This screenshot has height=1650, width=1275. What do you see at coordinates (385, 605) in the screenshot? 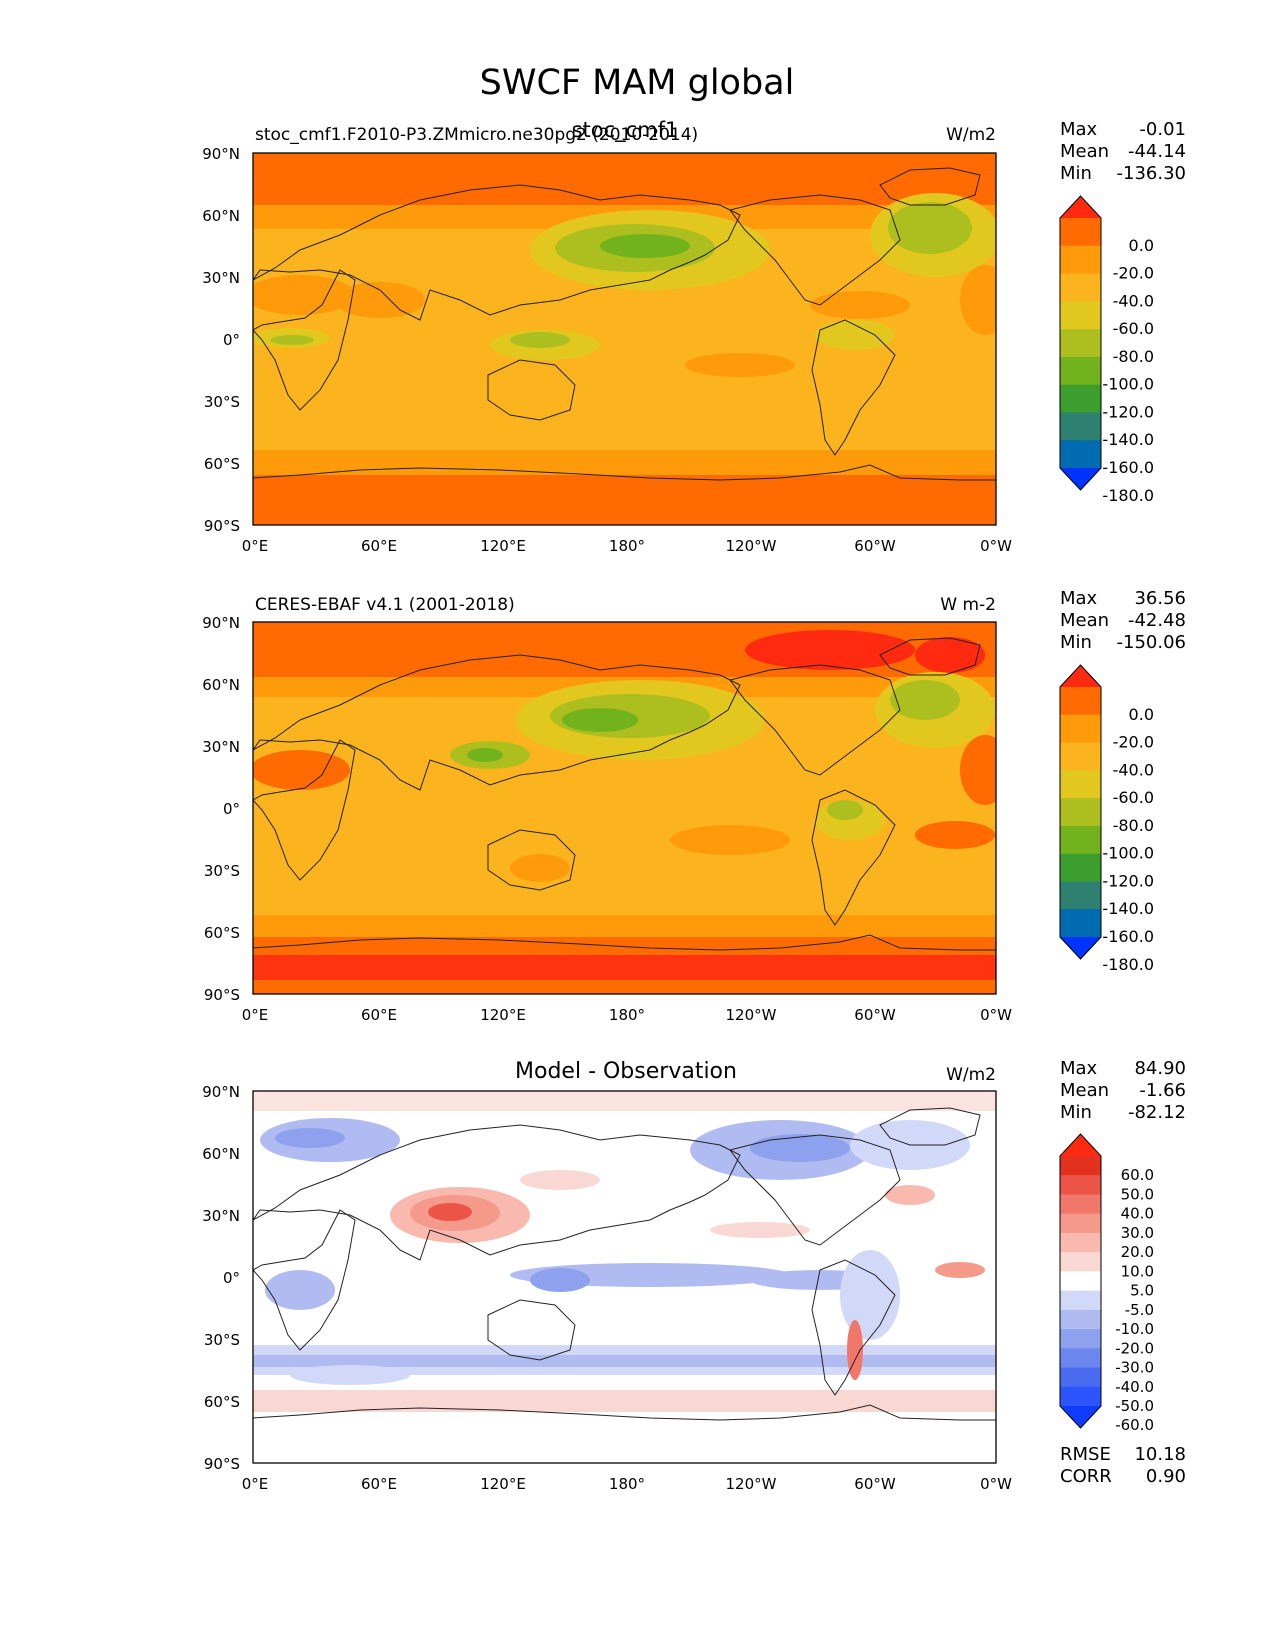
I see `panel-obs-subtitle: CERES-EBAF v4.1 (2001-2018)` at bounding box center [385, 605].